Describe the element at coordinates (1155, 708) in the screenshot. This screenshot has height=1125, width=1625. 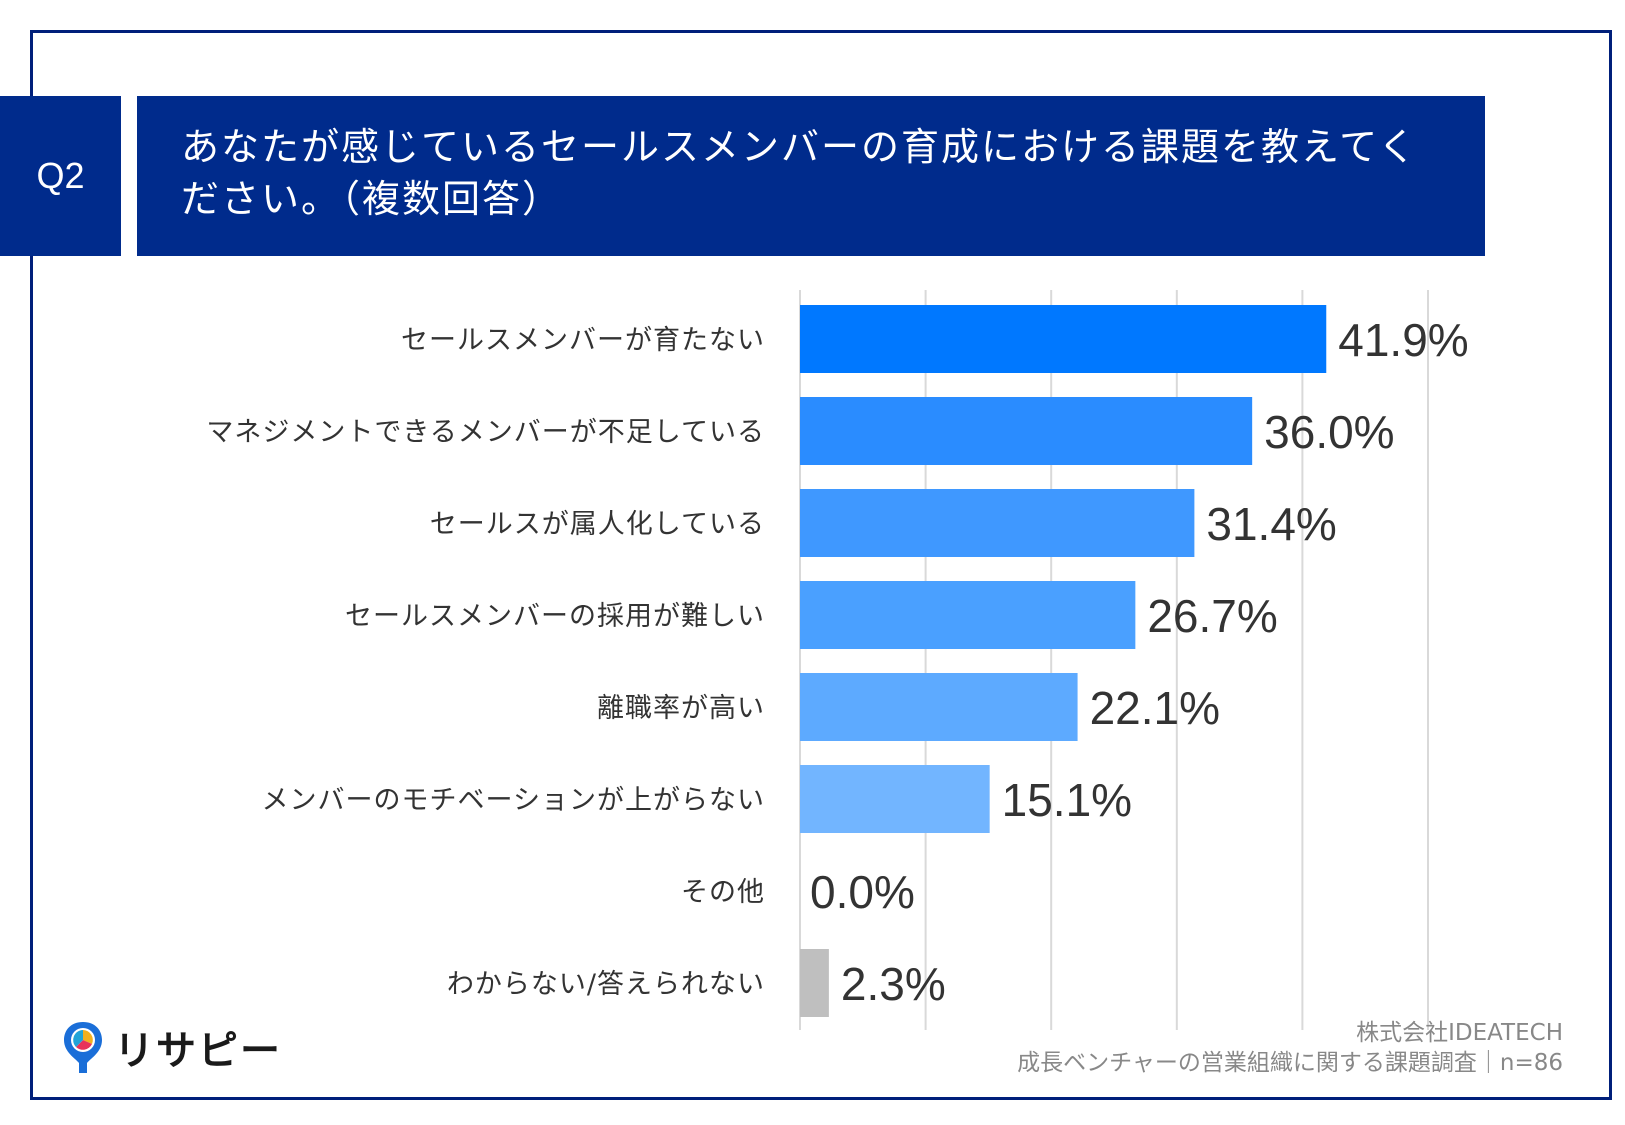
I see `value-label-4: 22.1%` at that location.